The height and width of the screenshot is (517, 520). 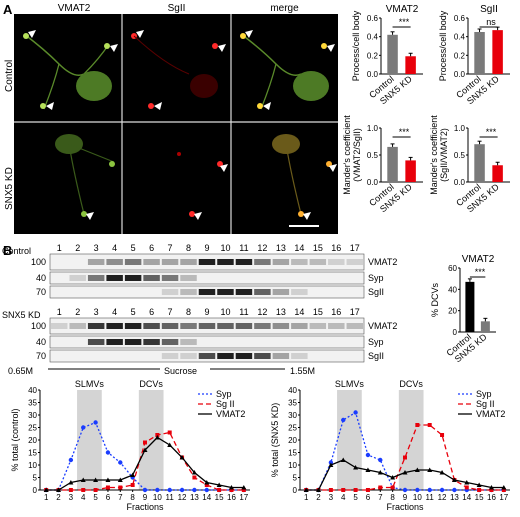 What do you see at coordinates (21, 315) in the screenshot?
I see `blot-label-kd: SNX5 KD` at bounding box center [21, 315].